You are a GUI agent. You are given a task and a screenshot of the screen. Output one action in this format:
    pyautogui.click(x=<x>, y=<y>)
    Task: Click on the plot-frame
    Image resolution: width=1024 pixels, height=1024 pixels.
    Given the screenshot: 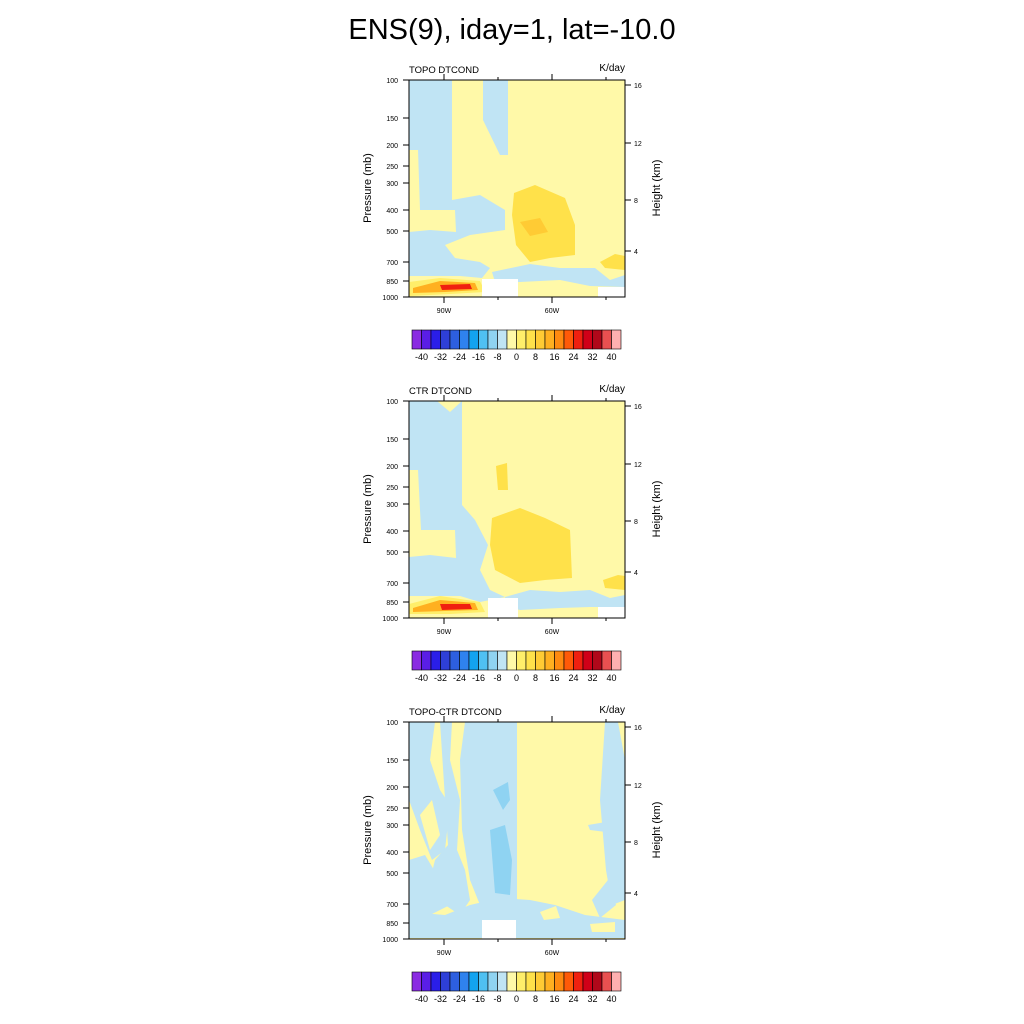 What is the action you would take?
    pyautogui.click(x=517, y=509)
    